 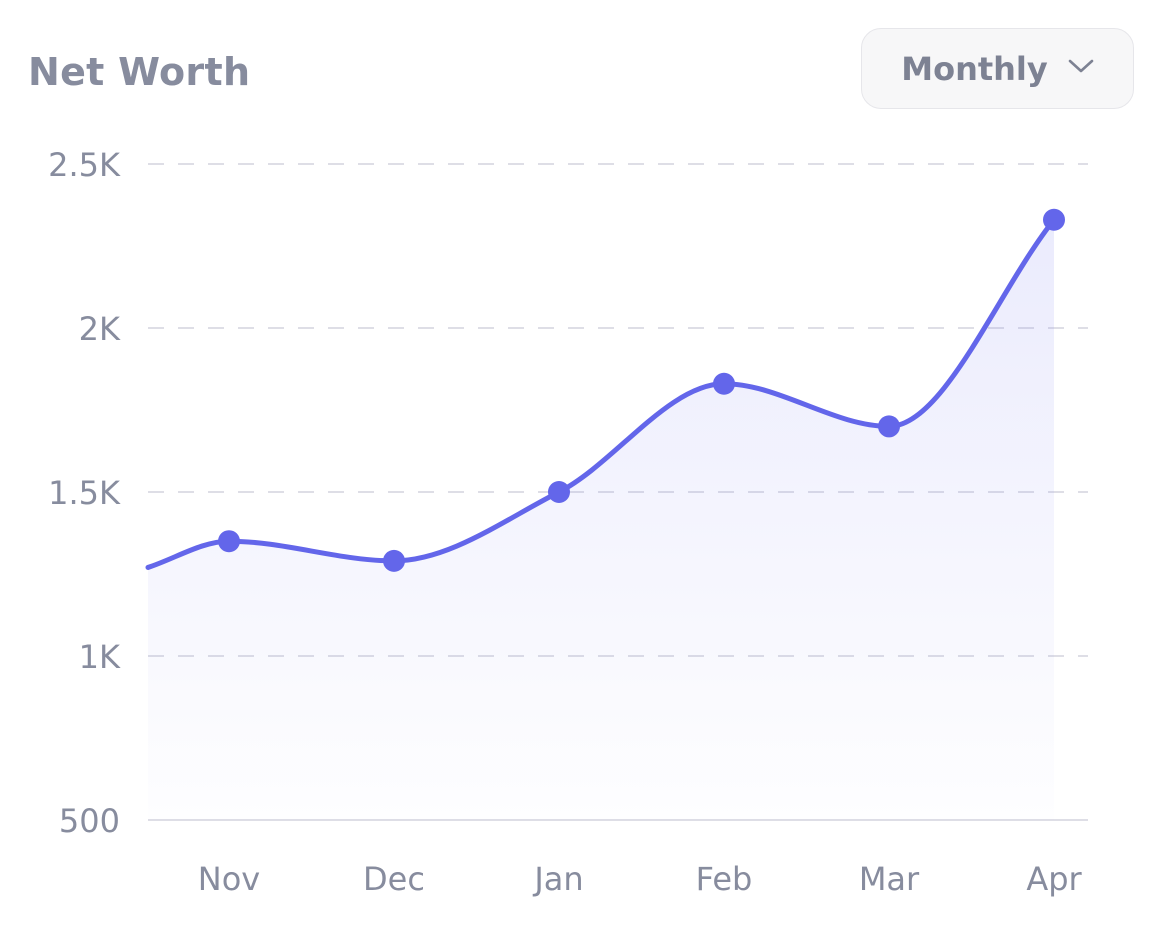 What do you see at coordinates (974, 68) in the screenshot?
I see `period-dropdown-label: Monthly` at bounding box center [974, 68].